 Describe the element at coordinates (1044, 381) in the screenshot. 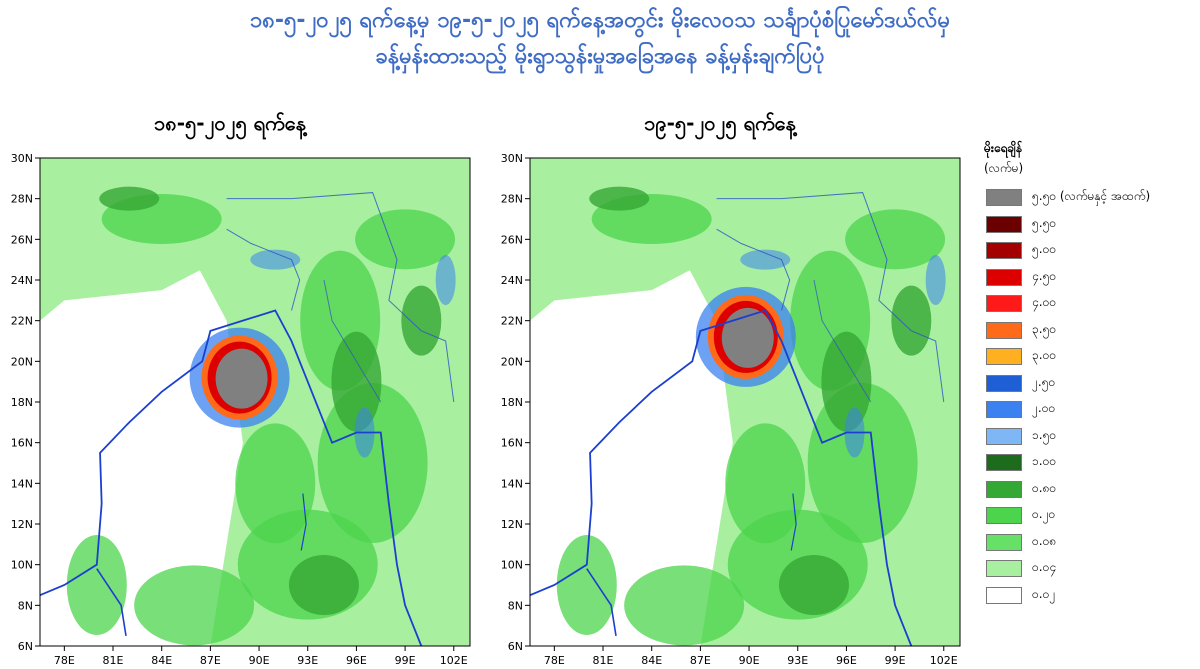

I see `legend-label: ၂.၅၀` at that location.